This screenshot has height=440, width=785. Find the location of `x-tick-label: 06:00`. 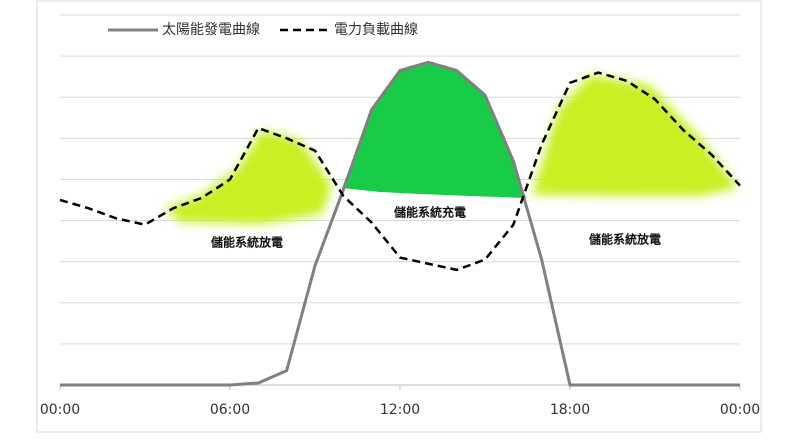

x-tick-label: 06:00 is located at coordinates (230, 410).